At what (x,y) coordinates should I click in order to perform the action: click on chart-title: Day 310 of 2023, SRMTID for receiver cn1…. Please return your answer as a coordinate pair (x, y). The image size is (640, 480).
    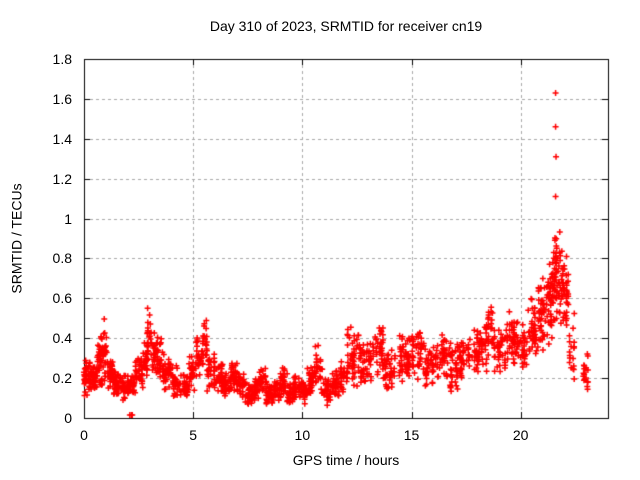
    Looking at the image, I should click on (346, 26).